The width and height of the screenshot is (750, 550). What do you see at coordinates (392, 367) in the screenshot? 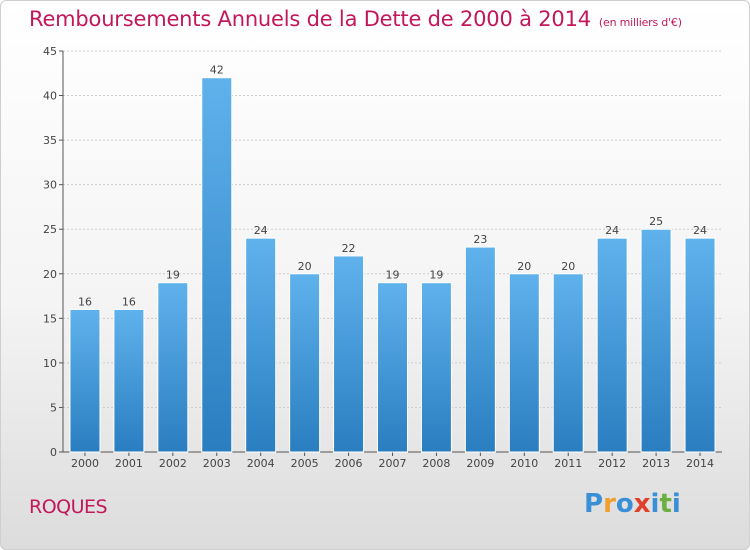
I see `bar-2007` at bounding box center [392, 367].